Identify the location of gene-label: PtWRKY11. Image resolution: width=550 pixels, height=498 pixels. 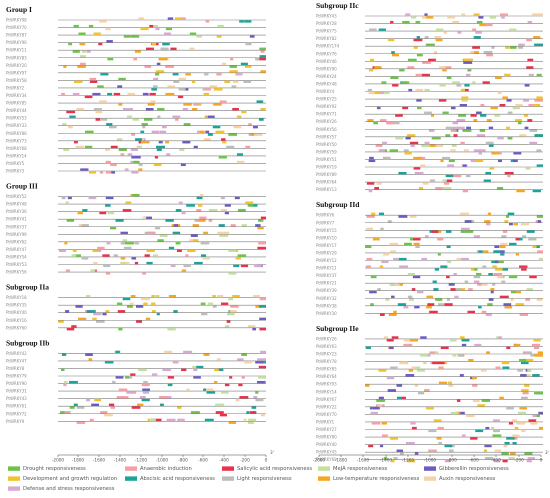
(326, 268).